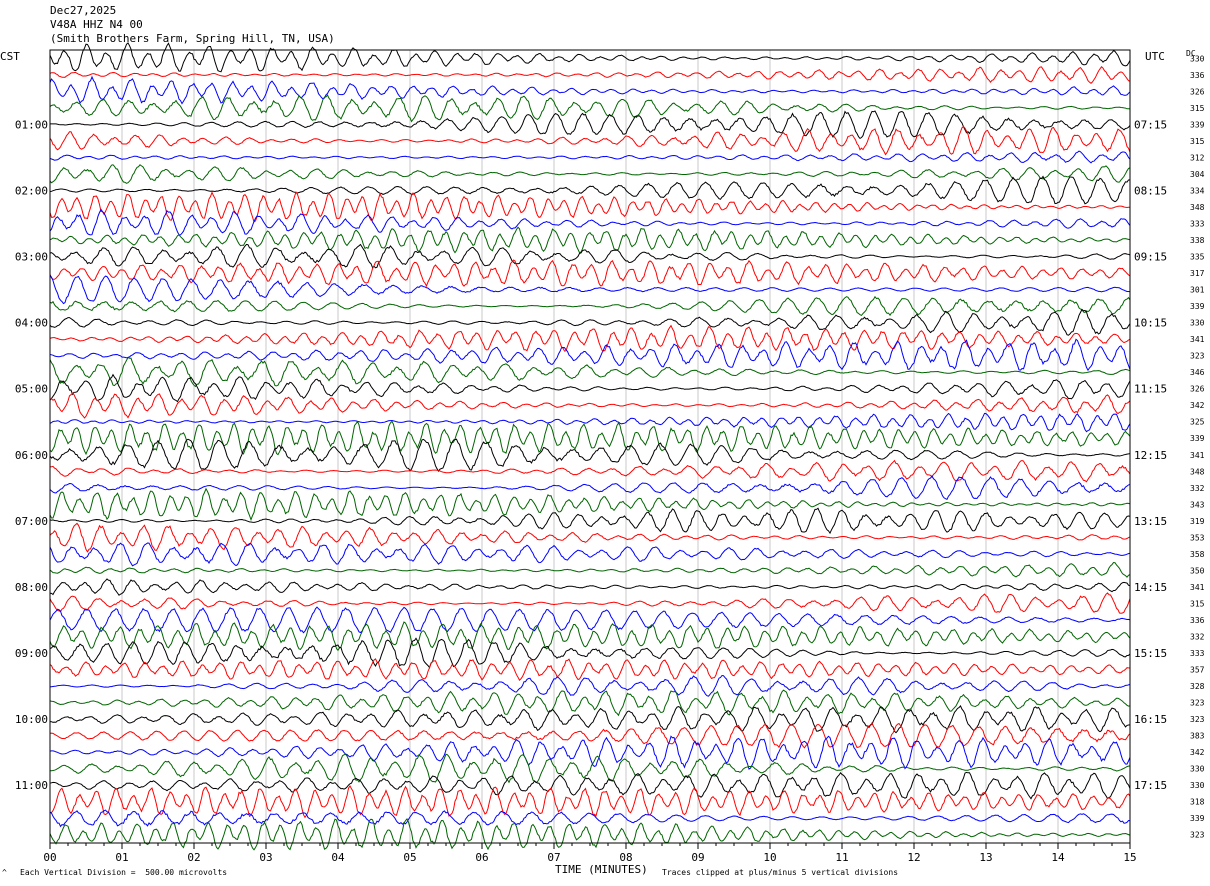 This screenshot has width=1210, height=886. I want to click on dc-offset-label: 328, so click(1197, 686).